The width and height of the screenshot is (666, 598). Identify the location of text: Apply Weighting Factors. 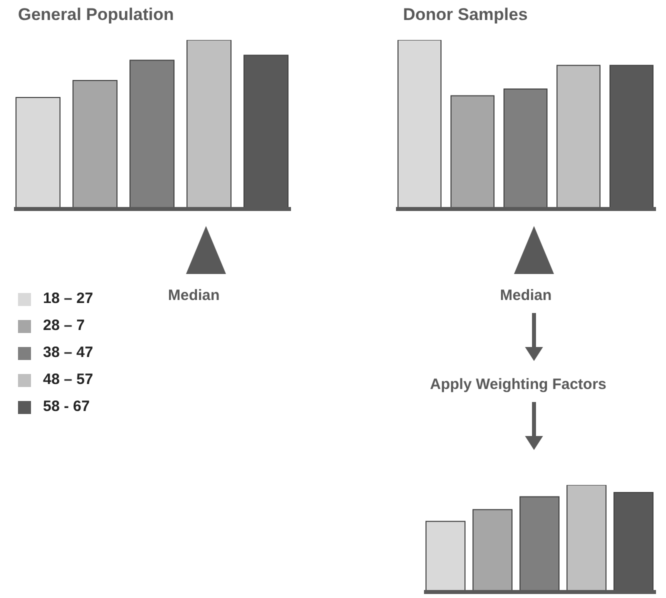
(518, 384).